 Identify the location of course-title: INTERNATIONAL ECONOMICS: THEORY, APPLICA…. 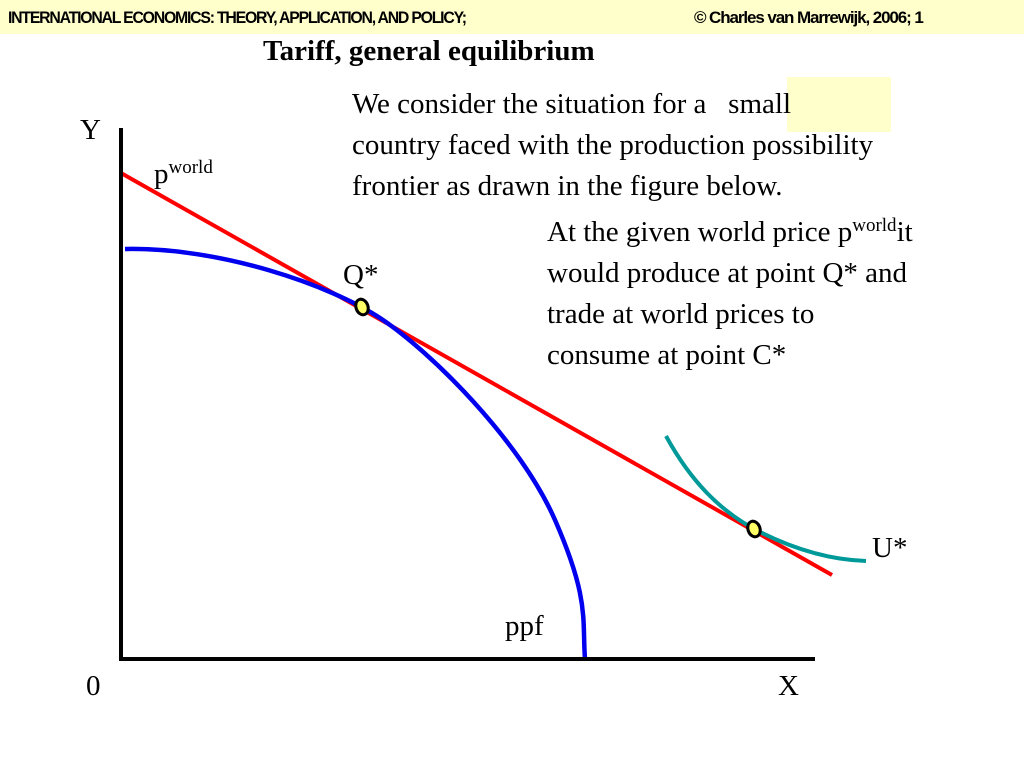
(237, 17).